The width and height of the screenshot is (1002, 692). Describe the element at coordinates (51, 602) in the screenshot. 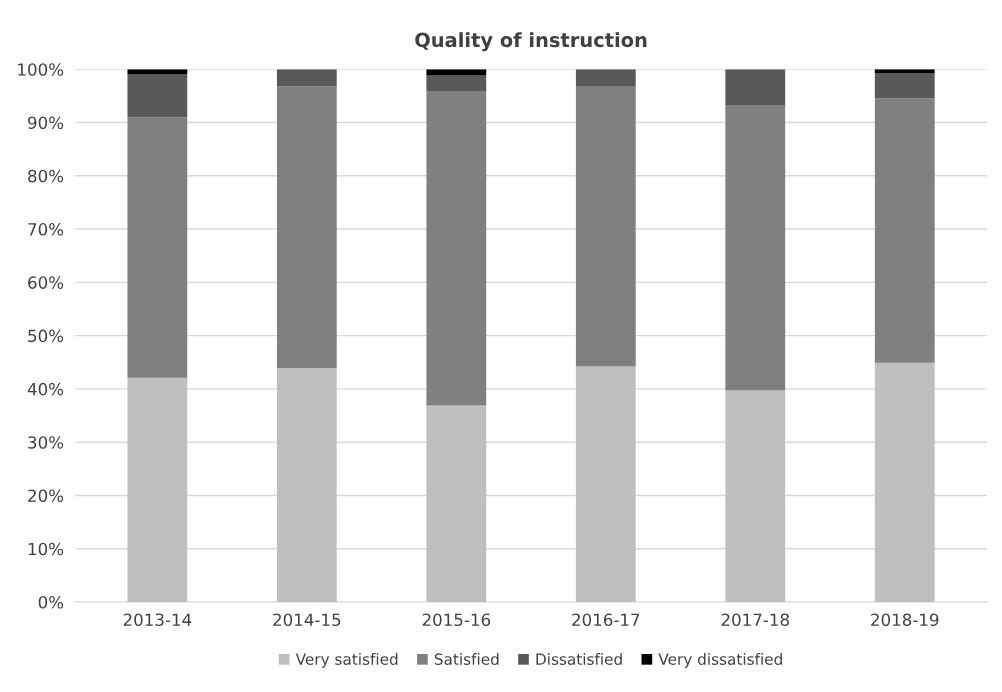

I see `y-tick-label: 0%` at that location.